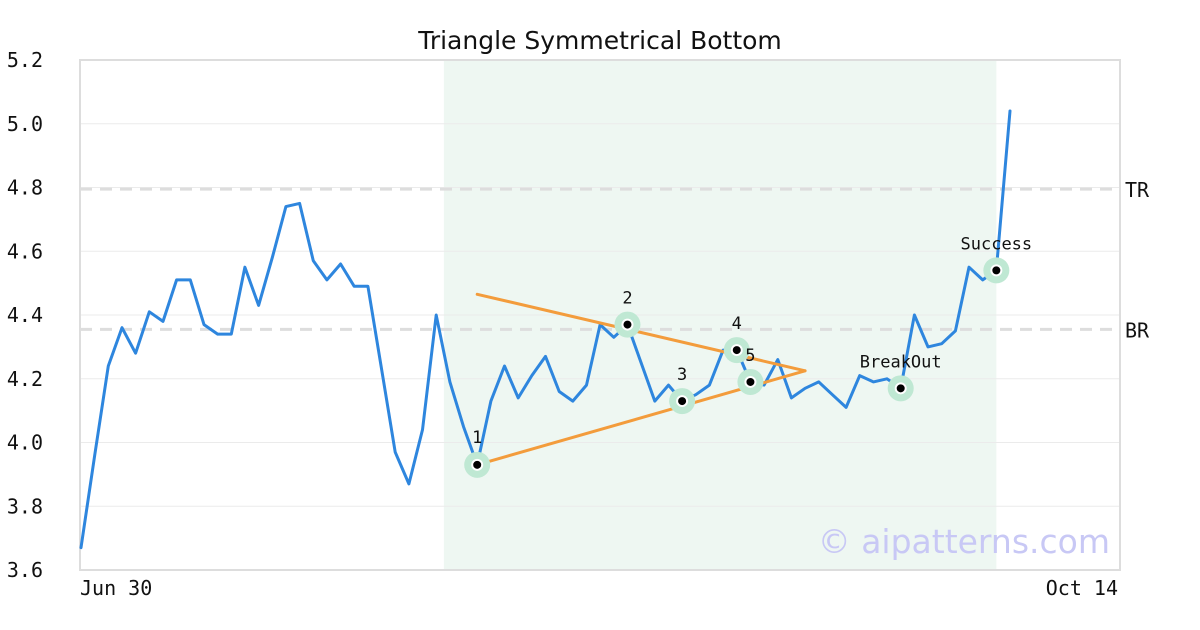 The height and width of the screenshot is (630, 1200). Describe the element at coordinates (1082, 588) in the screenshot. I see `x-tick-label-end: Oct 14` at that location.